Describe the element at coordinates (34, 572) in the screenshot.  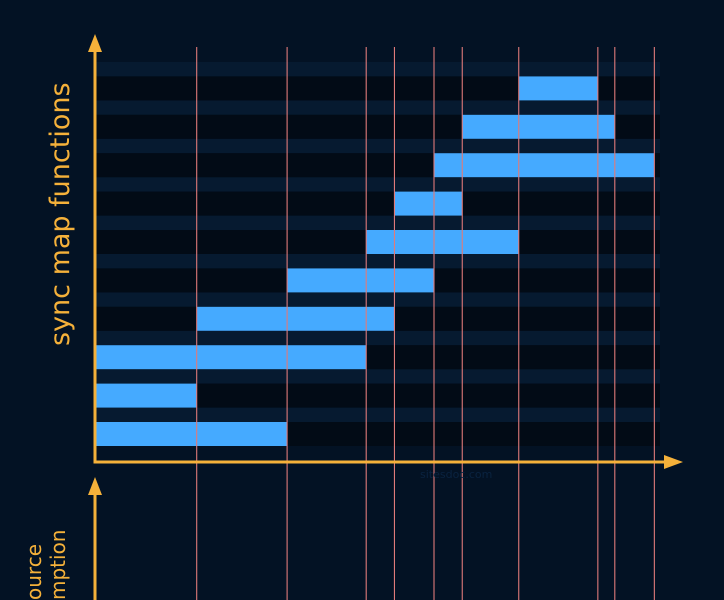
I see `bottom-axis-title-line-1: ource` at that location.